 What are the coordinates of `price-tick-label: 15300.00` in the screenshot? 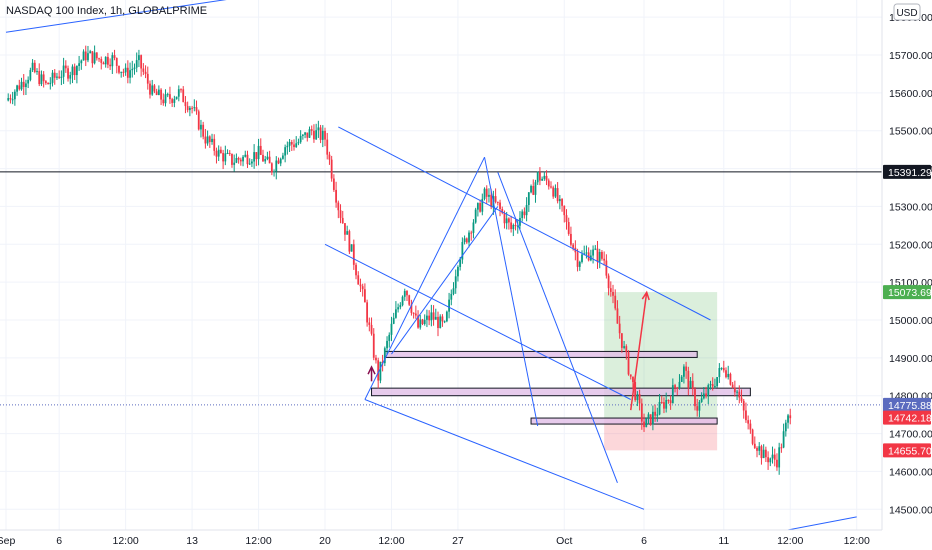 It's located at (910, 207).